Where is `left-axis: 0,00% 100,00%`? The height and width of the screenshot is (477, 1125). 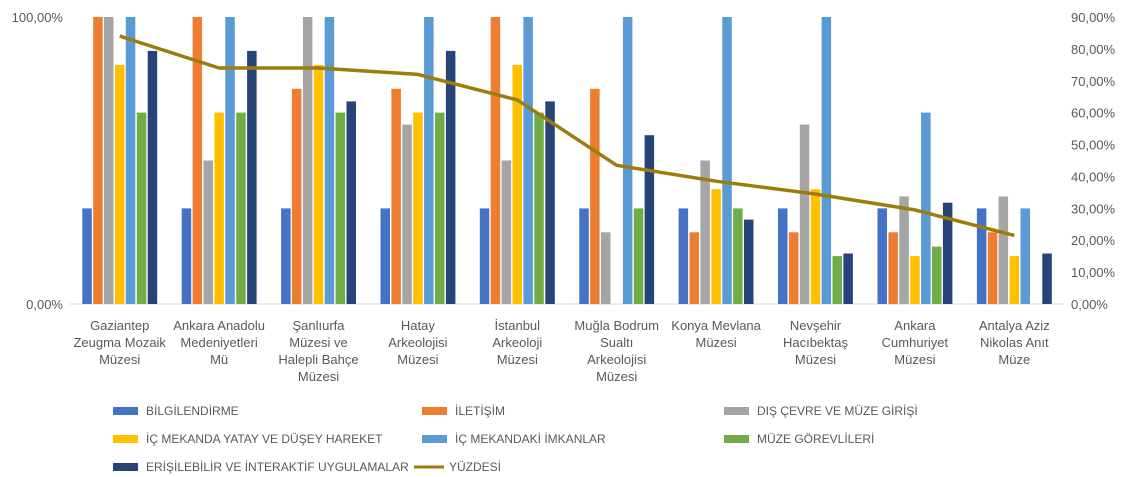
left-axis: 0,00% 100,00% is located at coordinates (38, 161).